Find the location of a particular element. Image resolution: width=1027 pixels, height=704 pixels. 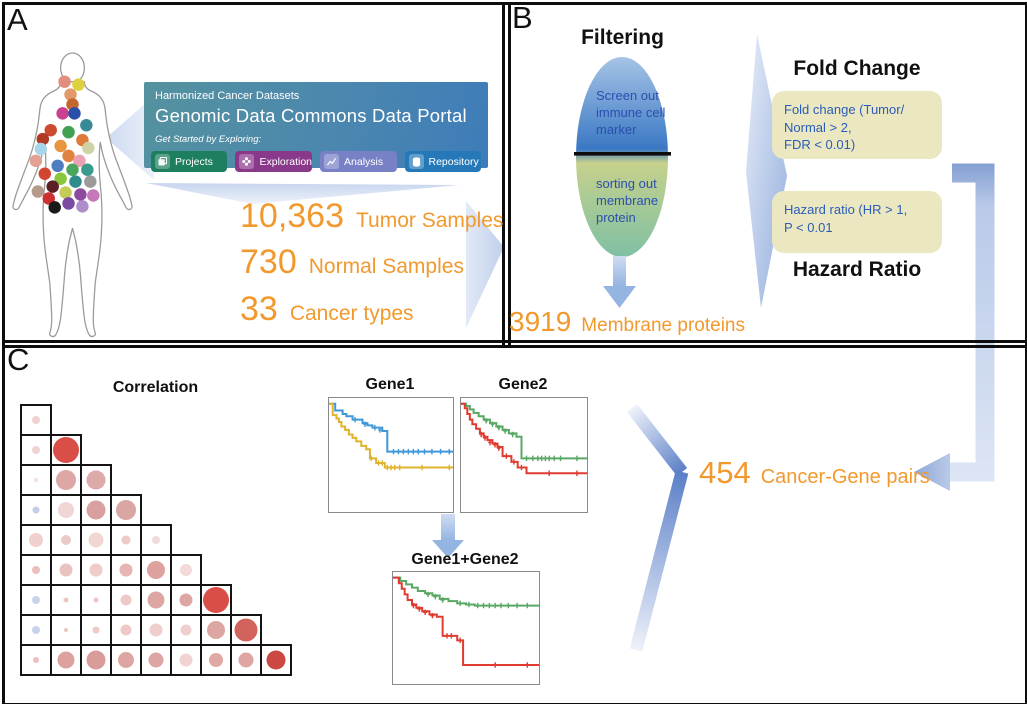

exploration-button: Exploration is located at coordinates (274, 161).